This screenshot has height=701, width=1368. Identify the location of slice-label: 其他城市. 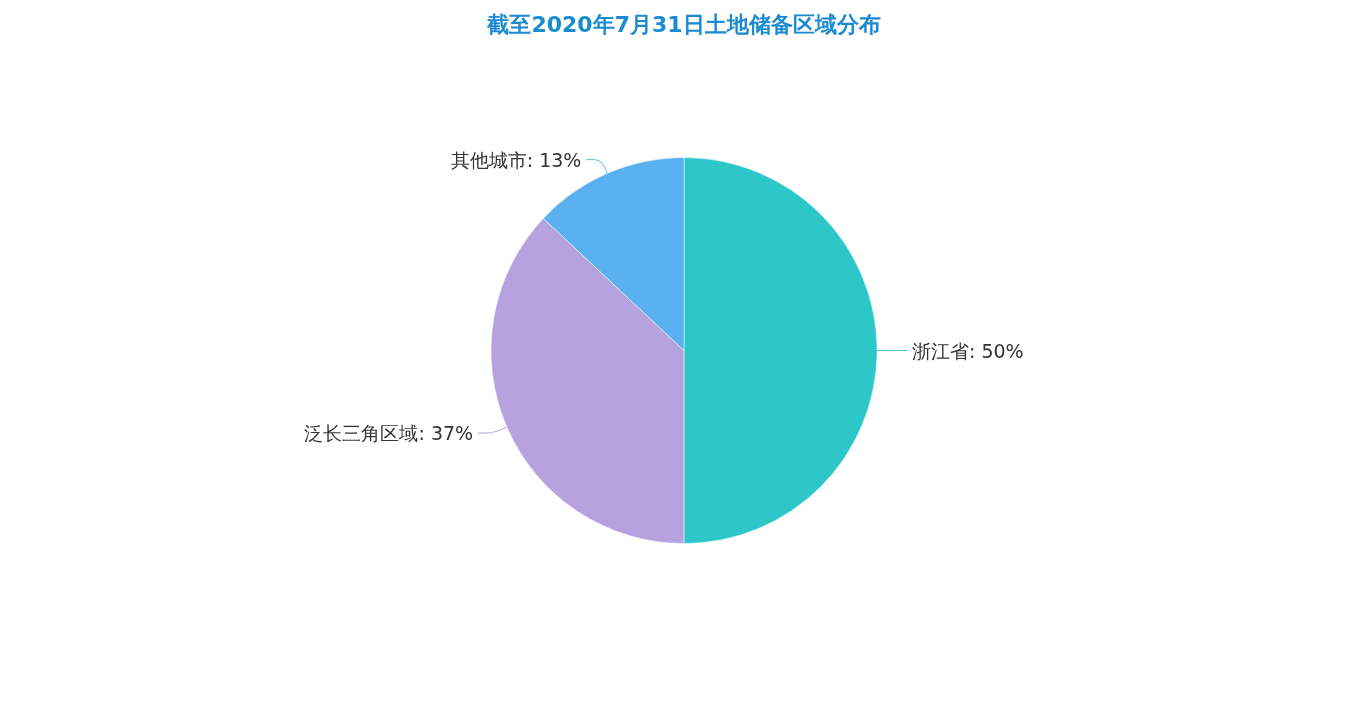
(488, 159).